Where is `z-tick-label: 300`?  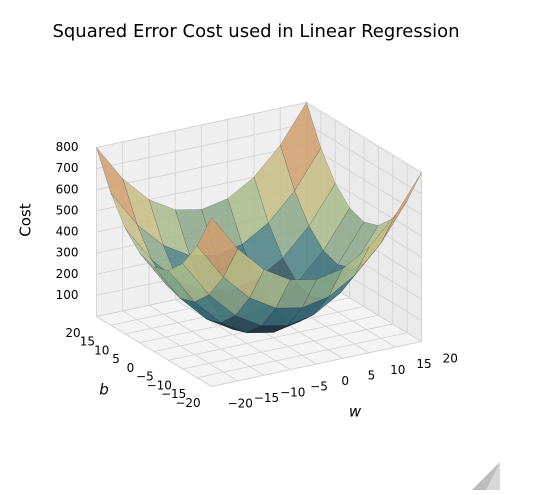 z-tick-label: 300 is located at coordinates (67, 253).